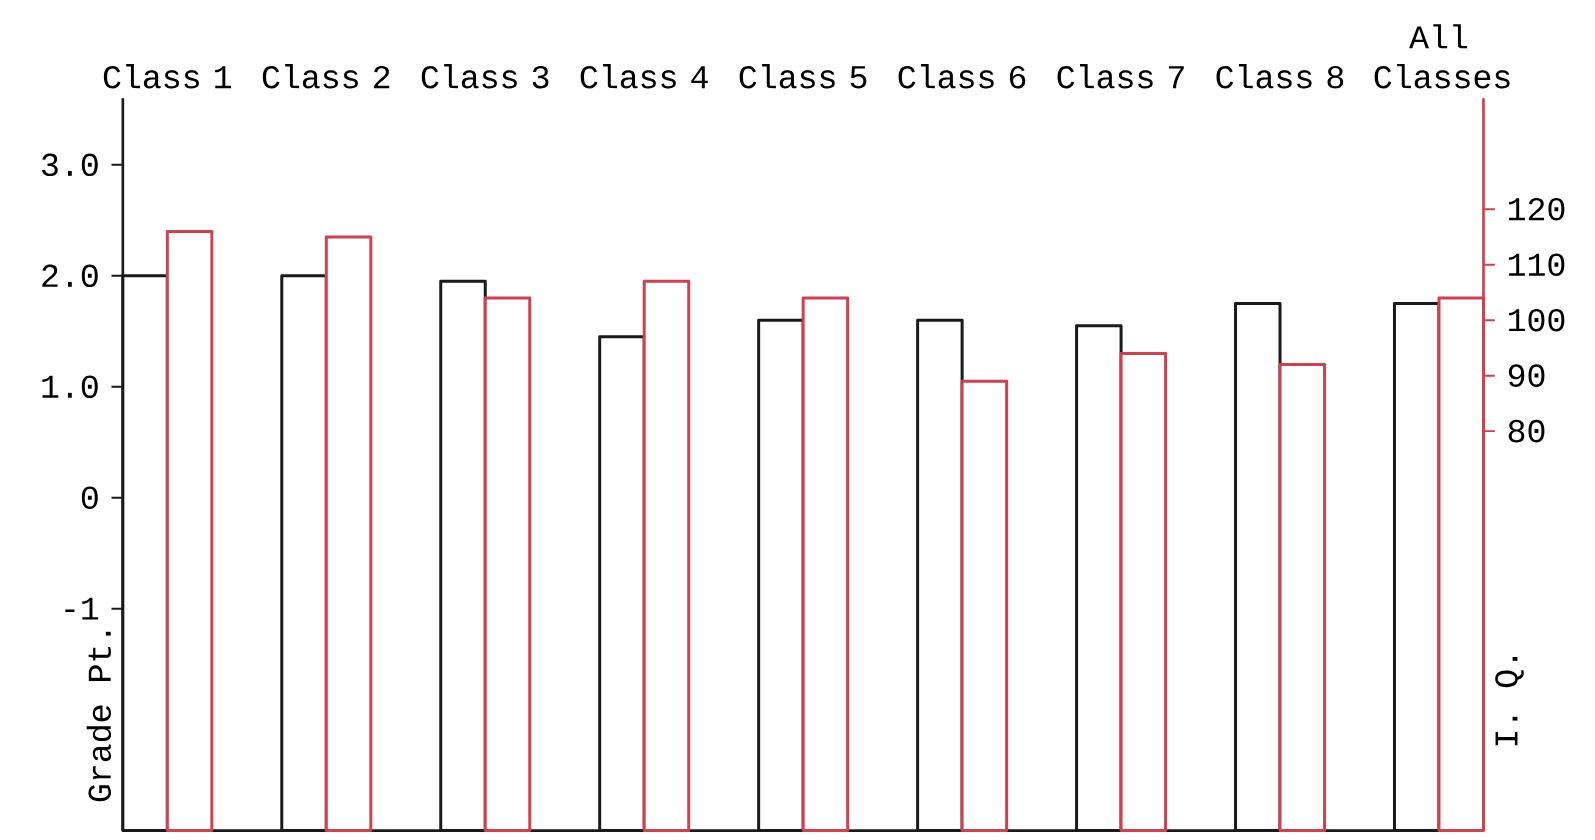  What do you see at coordinates (644, 76) in the screenshot?
I see `x-tick-label: Class 4` at bounding box center [644, 76].